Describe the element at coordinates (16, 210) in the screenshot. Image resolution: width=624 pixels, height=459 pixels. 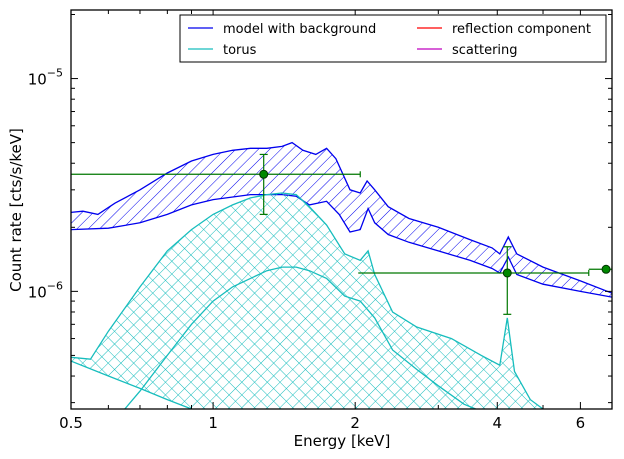
I see `y-axis-label: Count rate [cts/s/keV]` at that location.